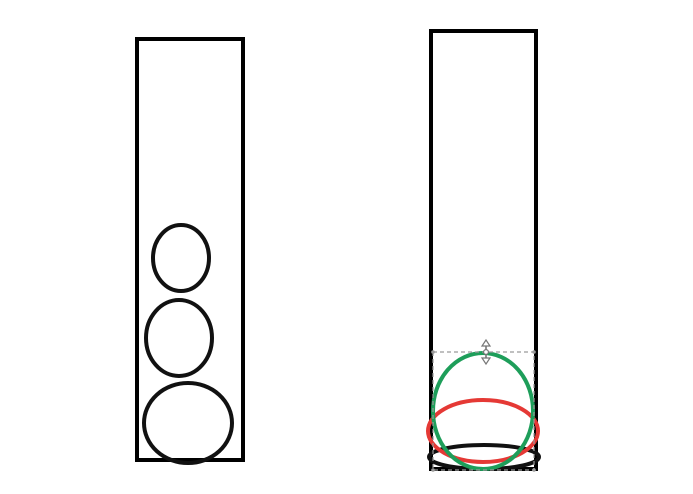 The width and height of the screenshot is (693, 494). I want to click on selection-handle-bottom-left, so click(433, 470).